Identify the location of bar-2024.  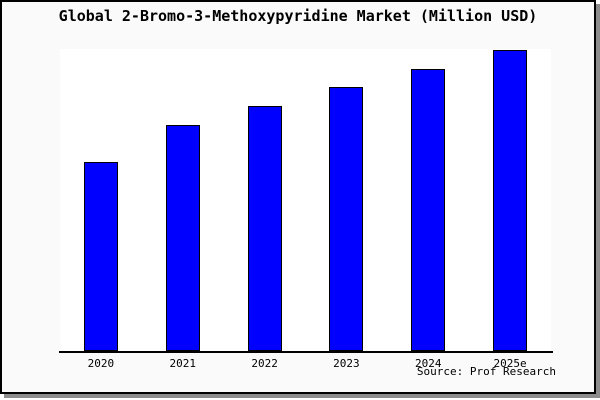
(428, 210).